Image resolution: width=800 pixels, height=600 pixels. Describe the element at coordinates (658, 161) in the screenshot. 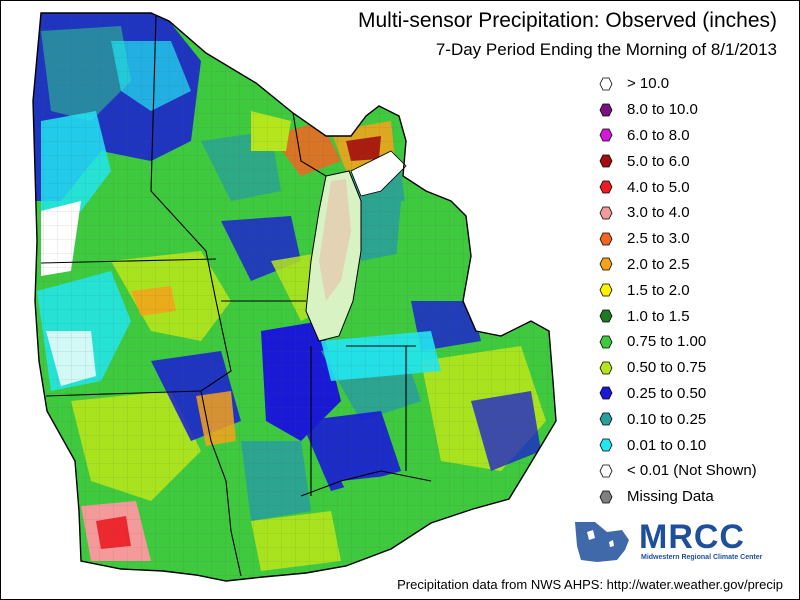

I see `legend-label: 5.0 to 6.0` at that location.